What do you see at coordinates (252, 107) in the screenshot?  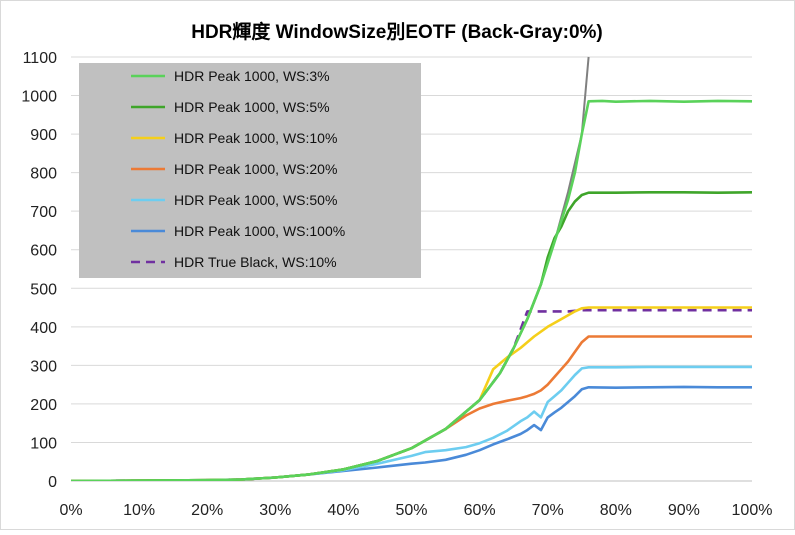 I see `legend-label: HDR Peak 1000, WS:5%` at bounding box center [252, 107].